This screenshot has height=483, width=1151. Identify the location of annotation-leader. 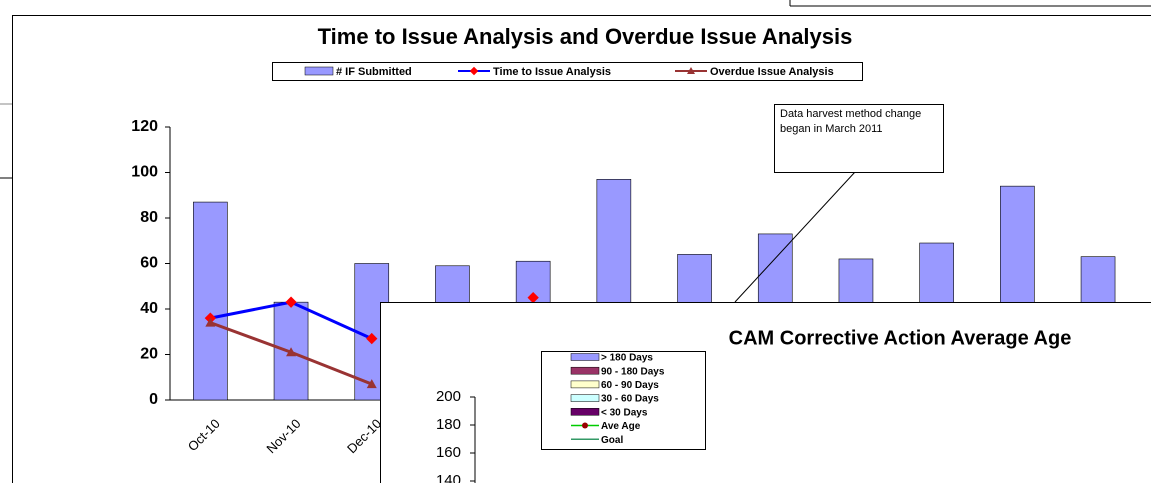
(795, 237).